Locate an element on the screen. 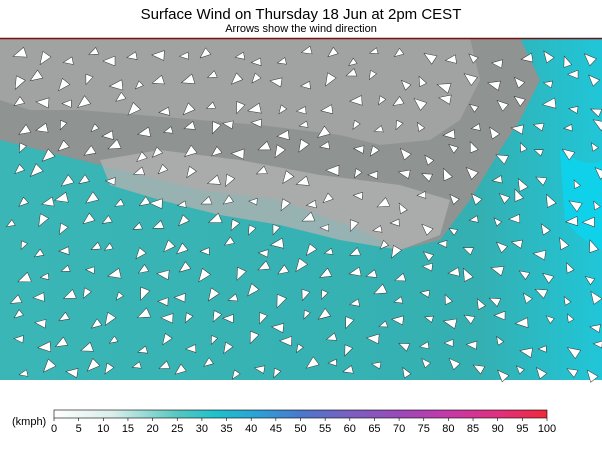  legend-scale is located at coordinates (300, 414).